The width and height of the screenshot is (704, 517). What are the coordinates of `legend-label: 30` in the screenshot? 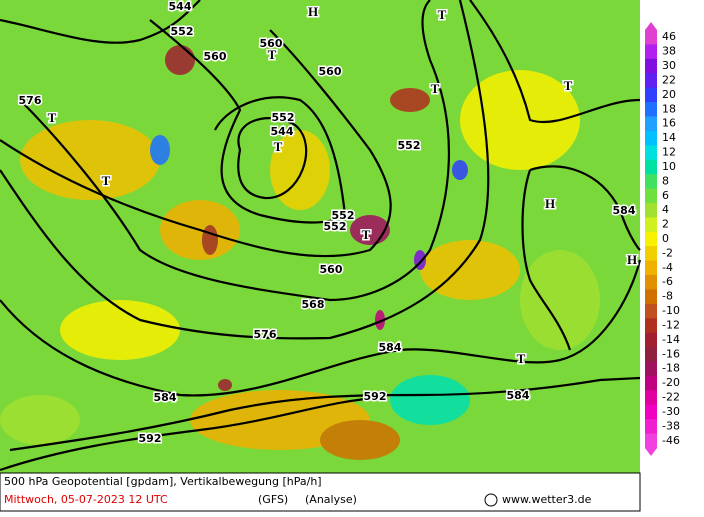 It's located at (669, 65).